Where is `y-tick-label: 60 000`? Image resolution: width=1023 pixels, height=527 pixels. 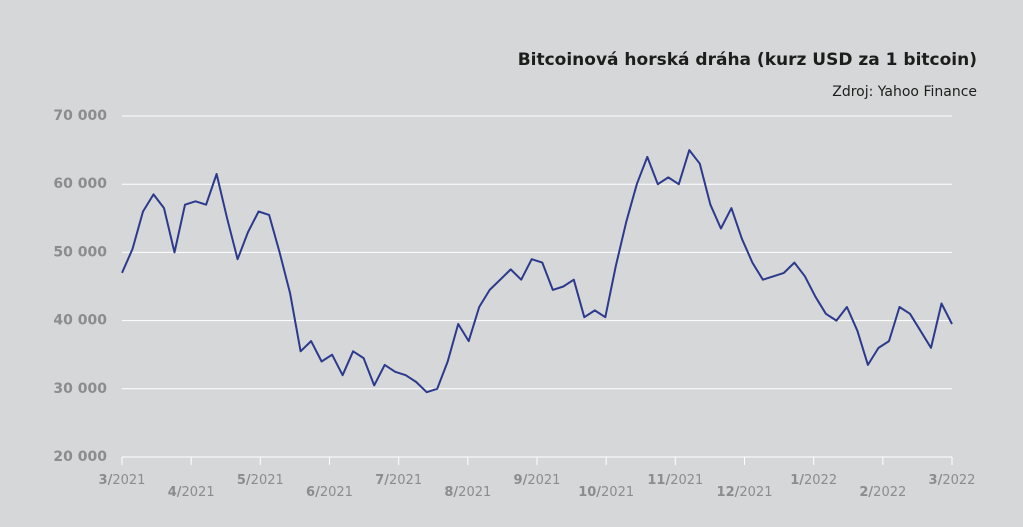 y-tick-label: 60 000 is located at coordinates (80, 184).